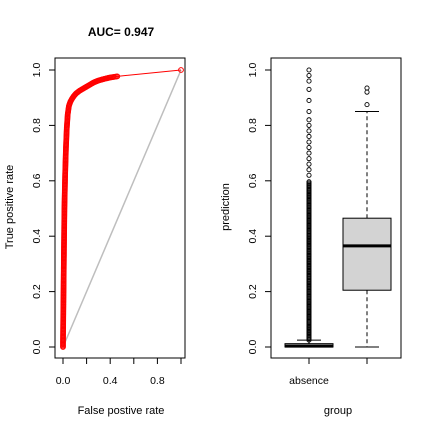 This screenshot has width=432, height=432. What do you see at coordinates (121, 32) in the screenshot?
I see `roc-title: AUC= 0.947` at bounding box center [121, 32].